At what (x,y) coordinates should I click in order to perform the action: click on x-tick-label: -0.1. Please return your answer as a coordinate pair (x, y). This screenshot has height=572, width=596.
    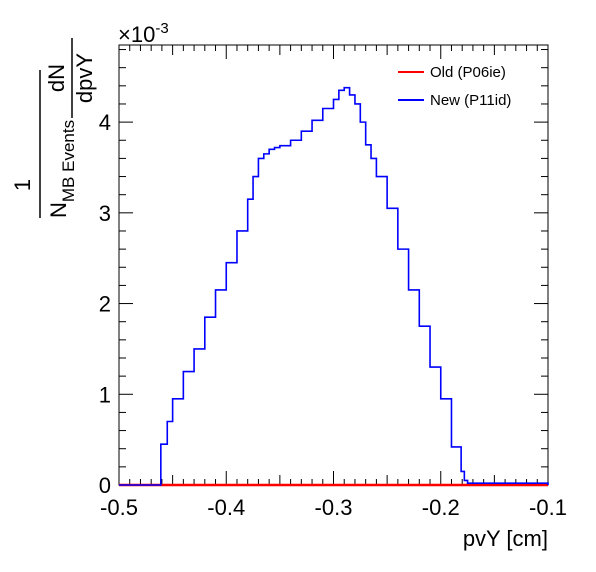
    Looking at the image, I should click on (548, 507).